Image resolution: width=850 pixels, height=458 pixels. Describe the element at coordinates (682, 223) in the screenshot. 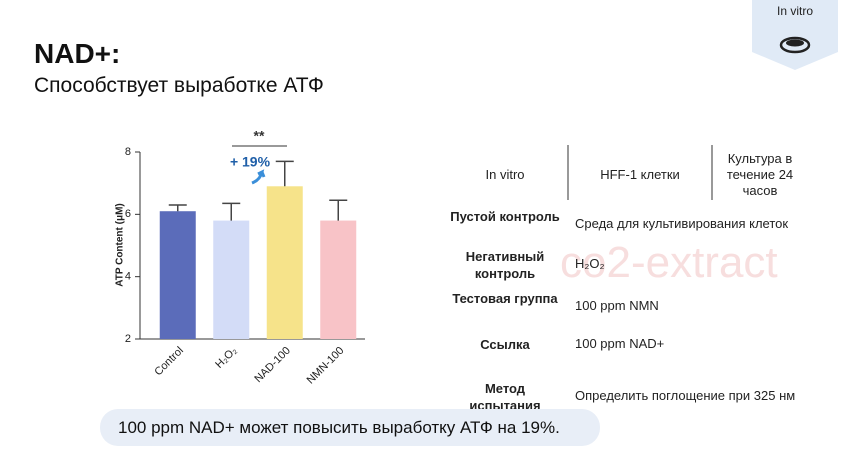

I see `row-value: Среда для культивирования клеток` at that location.